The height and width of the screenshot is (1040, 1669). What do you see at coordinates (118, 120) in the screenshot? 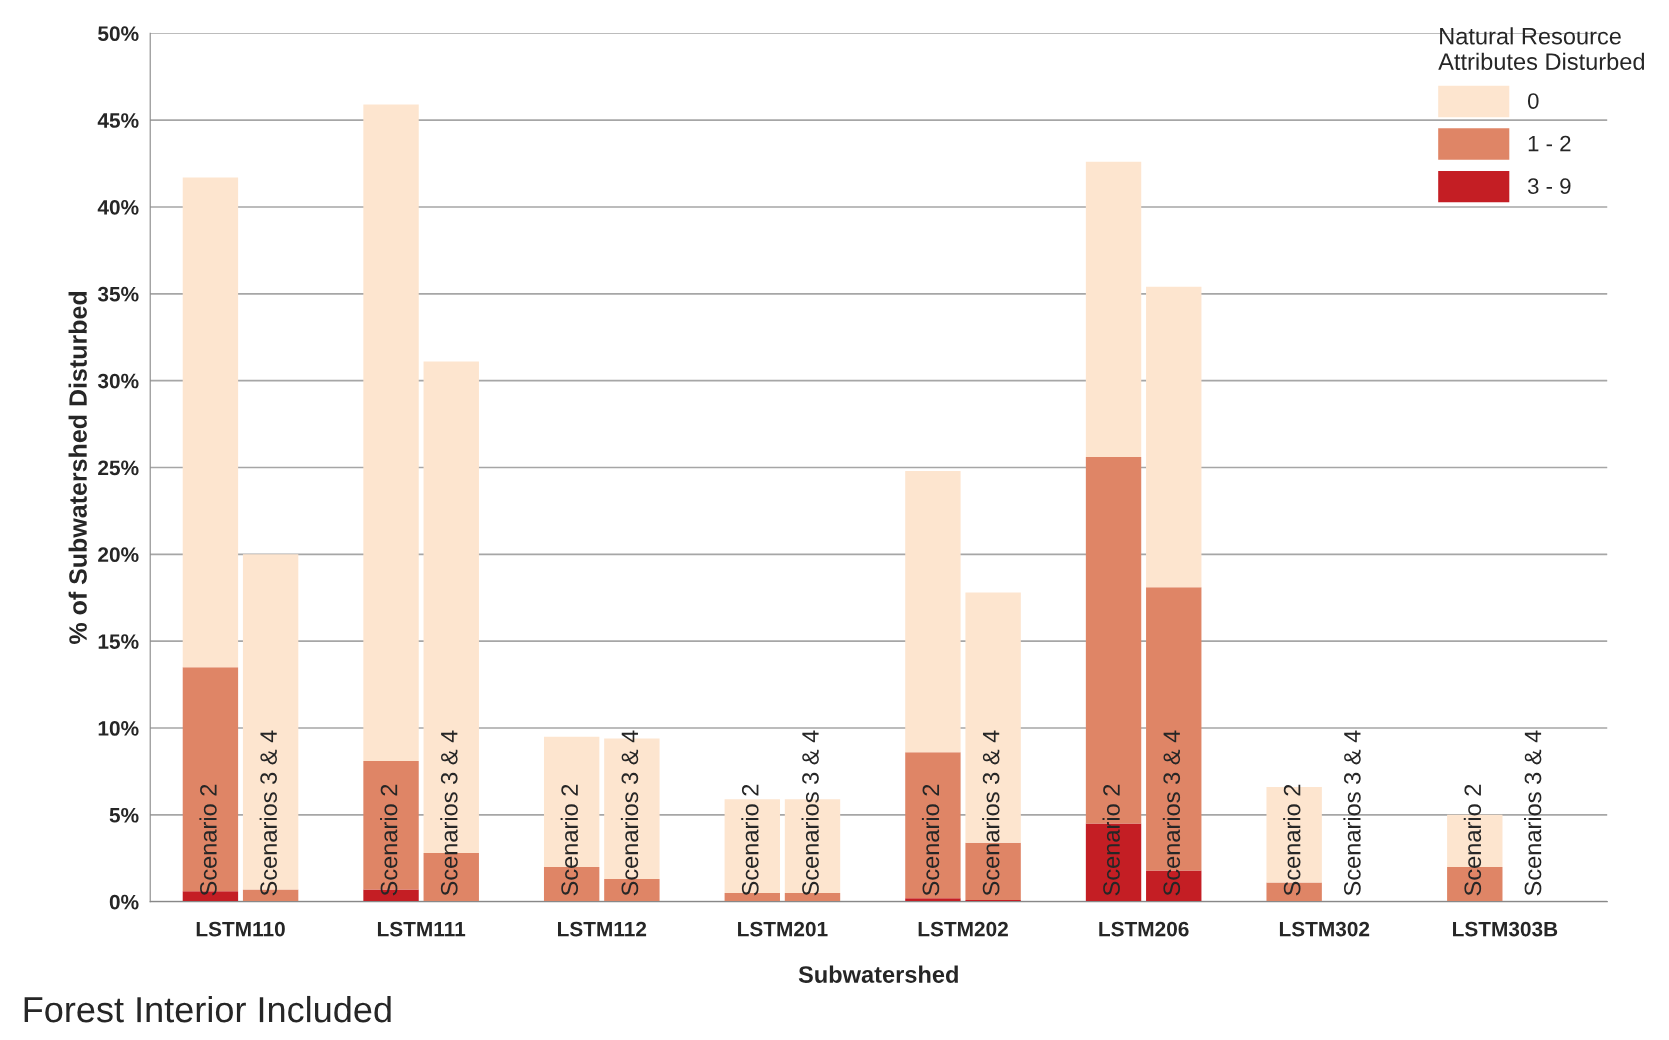
I see `y-tick-label: 45%` at bounding box center [118, 120].